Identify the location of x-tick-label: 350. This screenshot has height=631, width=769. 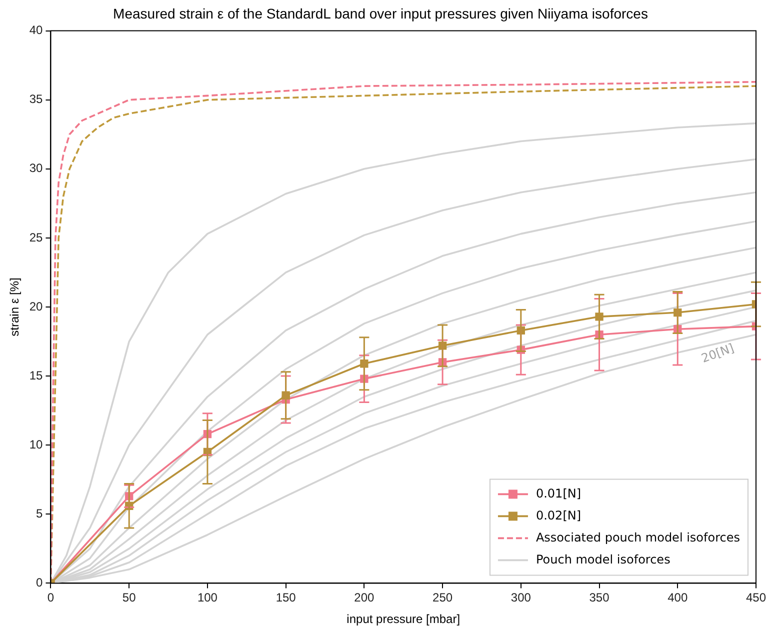
(599, 597).